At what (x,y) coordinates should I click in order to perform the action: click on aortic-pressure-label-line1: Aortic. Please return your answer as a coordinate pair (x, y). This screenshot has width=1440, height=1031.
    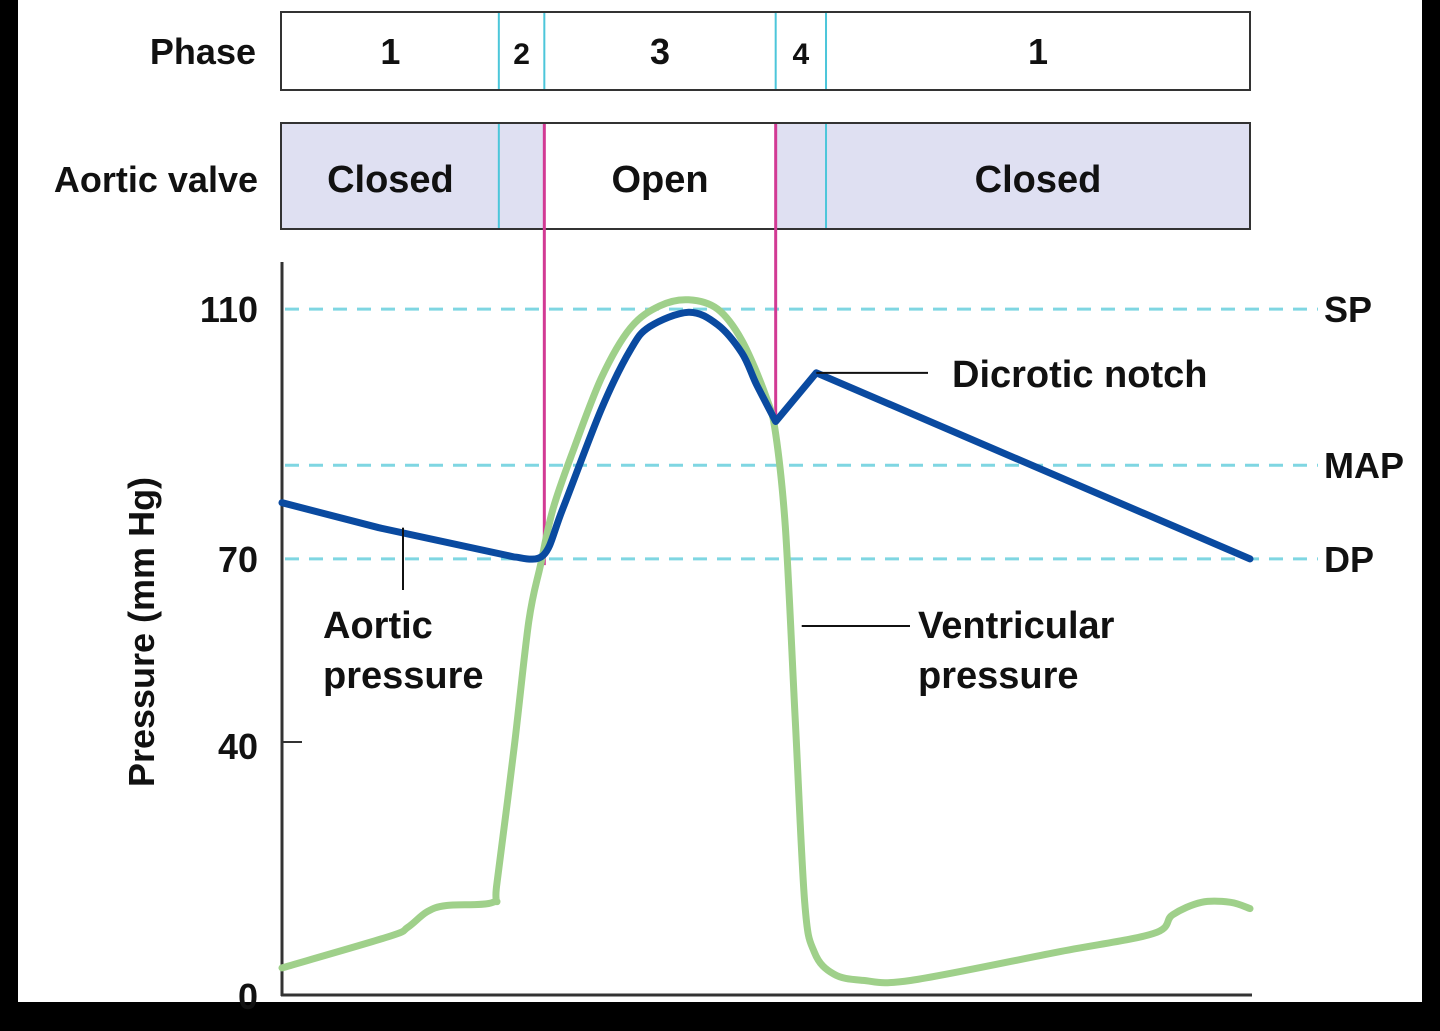
    Looking at the image, I should click on (378, 626).